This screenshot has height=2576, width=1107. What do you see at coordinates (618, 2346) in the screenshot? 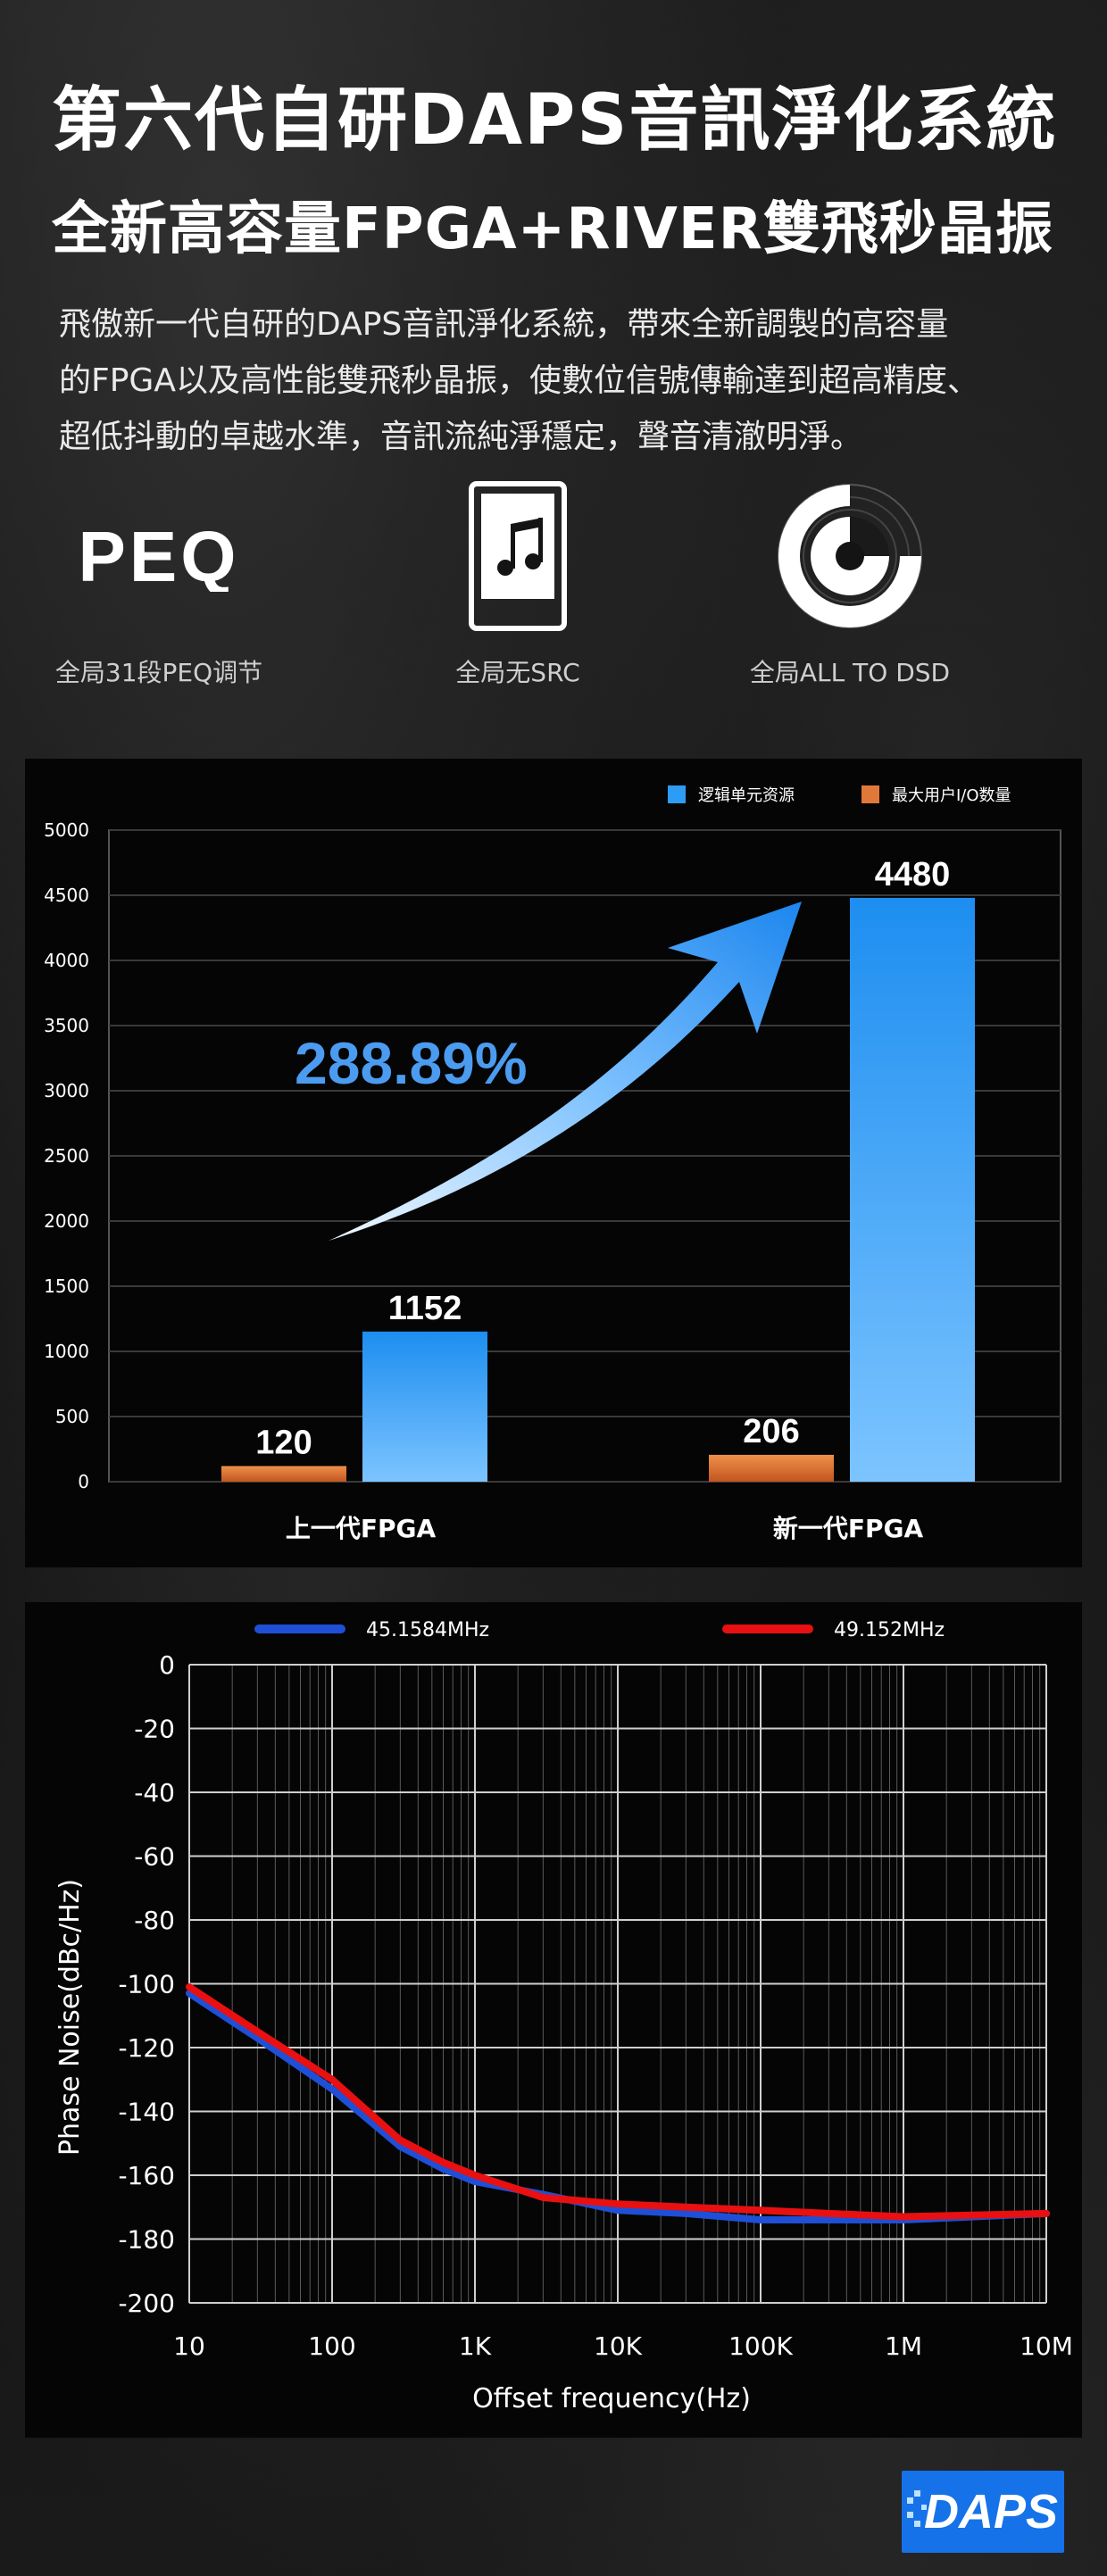
I see `x-tick-label: 10K` at bounding box center [618, 2346].